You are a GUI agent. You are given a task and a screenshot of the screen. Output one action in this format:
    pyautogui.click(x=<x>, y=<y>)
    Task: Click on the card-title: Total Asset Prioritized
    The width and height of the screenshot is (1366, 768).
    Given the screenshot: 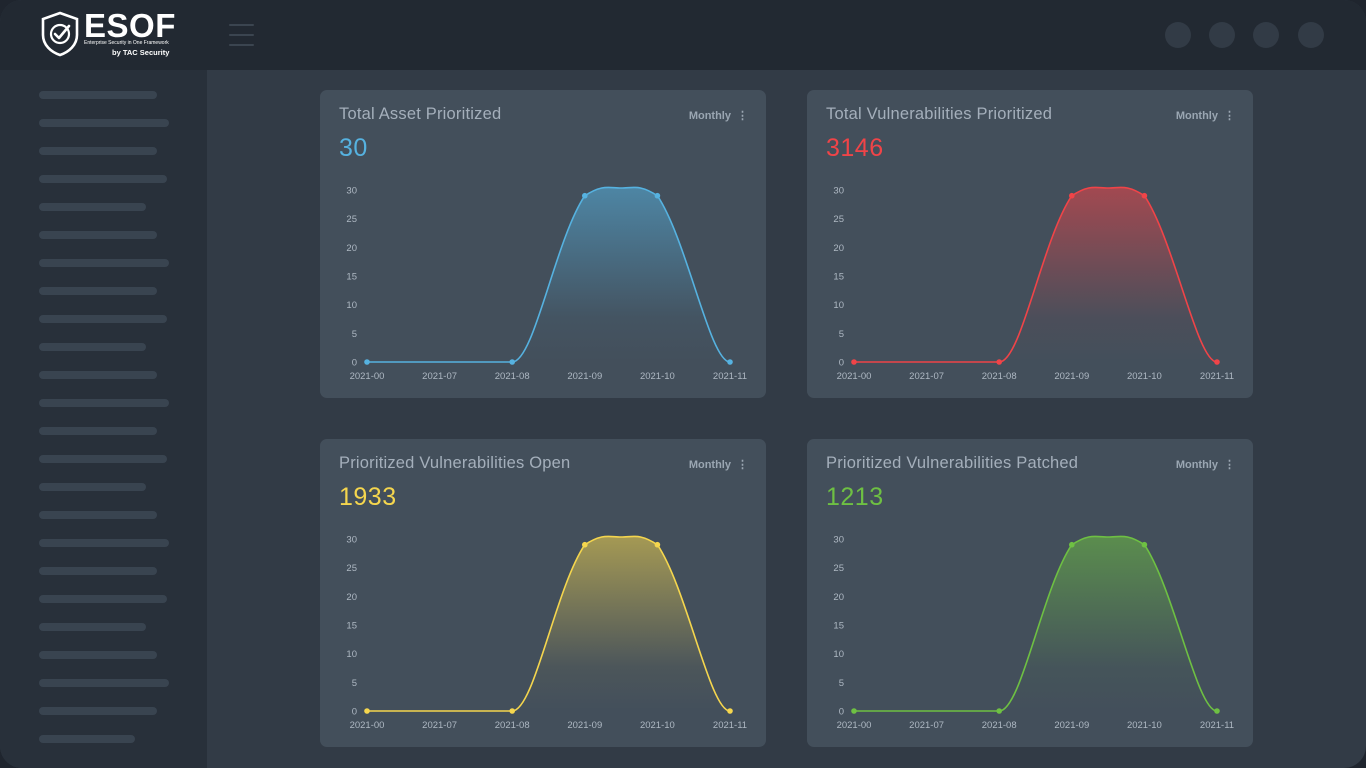 What is the action you would take?
    pyautogui.click(x=420, y=114)
    